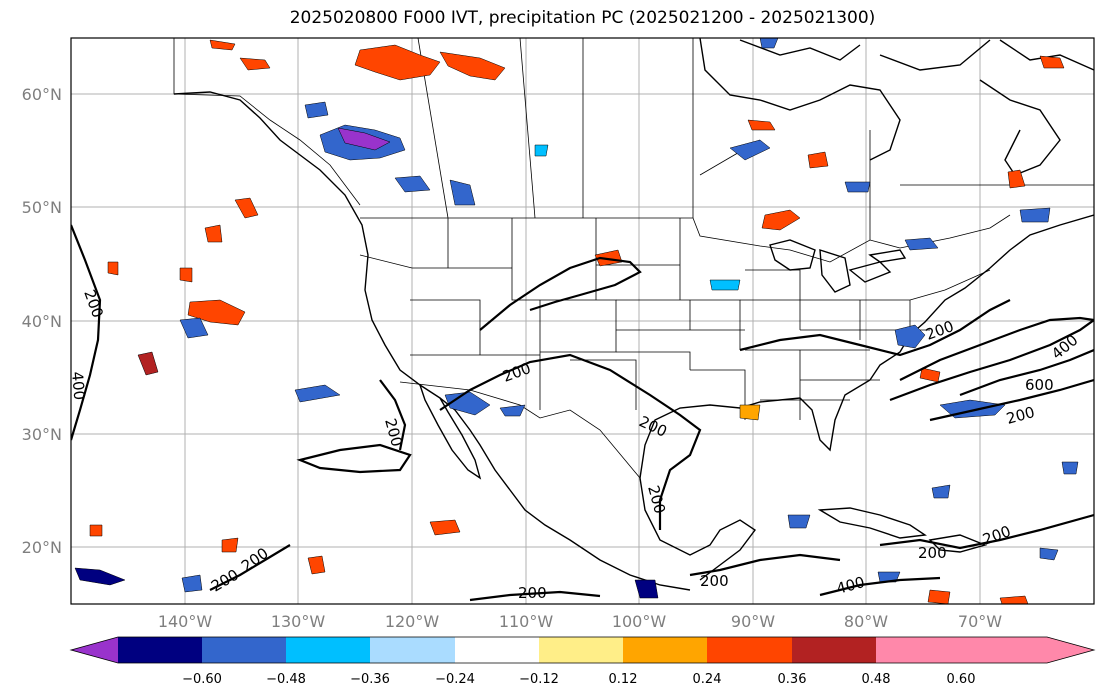 The width and height of the screenshot is (1105, 698). I want to click on colorbar-extend-high, so click(985, 650).